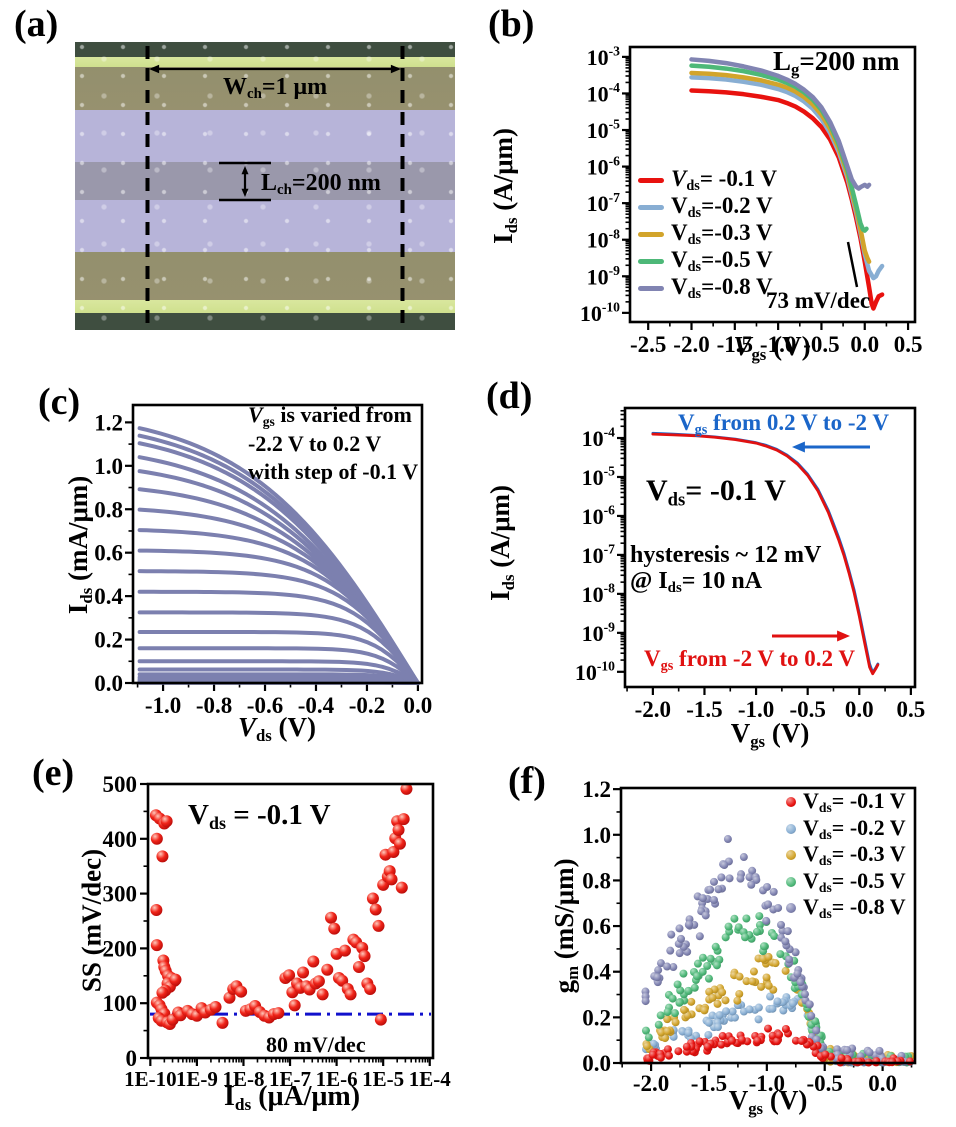  I want to click on legend-item: Vds=-0.5 V, so click(707, 261).